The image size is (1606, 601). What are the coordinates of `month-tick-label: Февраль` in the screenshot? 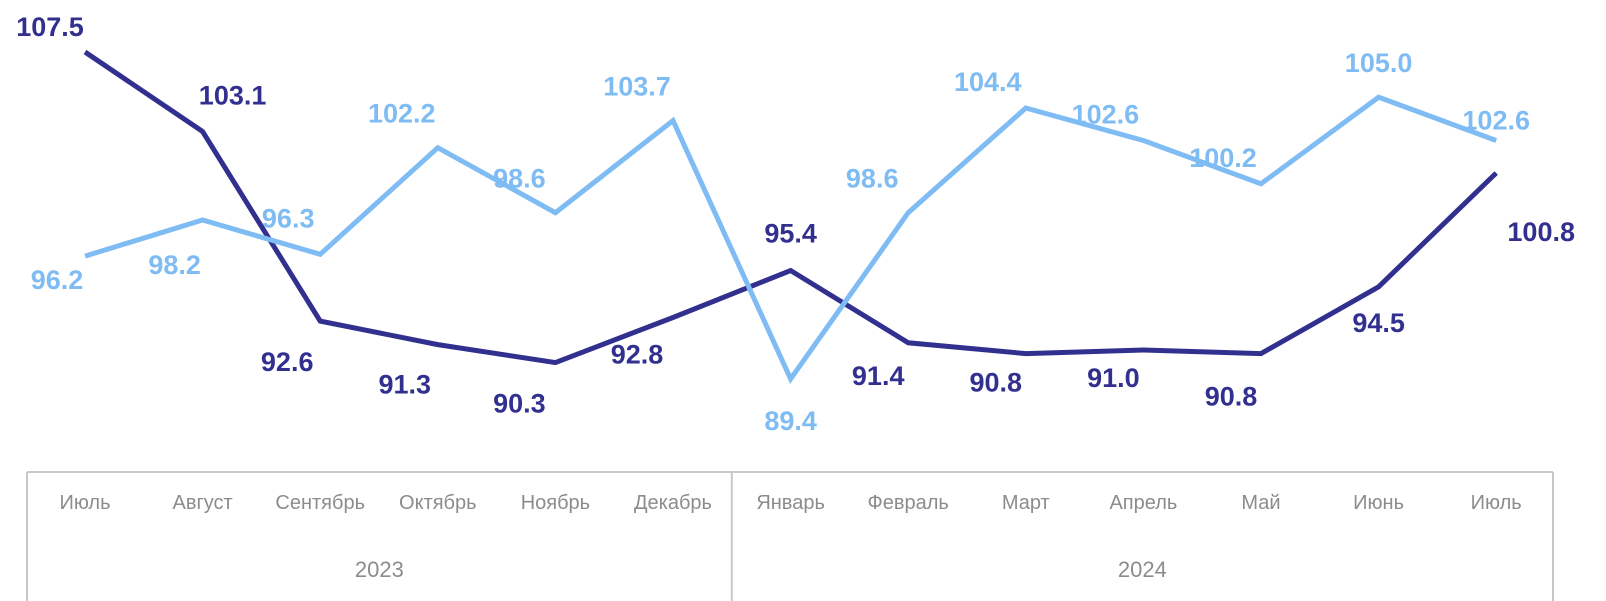 It's located at (908, 503).